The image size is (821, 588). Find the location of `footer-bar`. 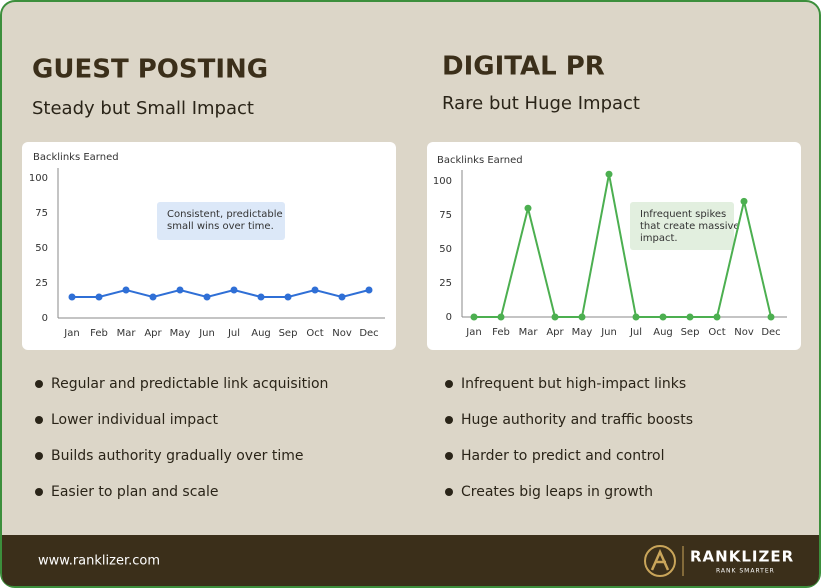

footer-bar is located at coordinates (410, 560).